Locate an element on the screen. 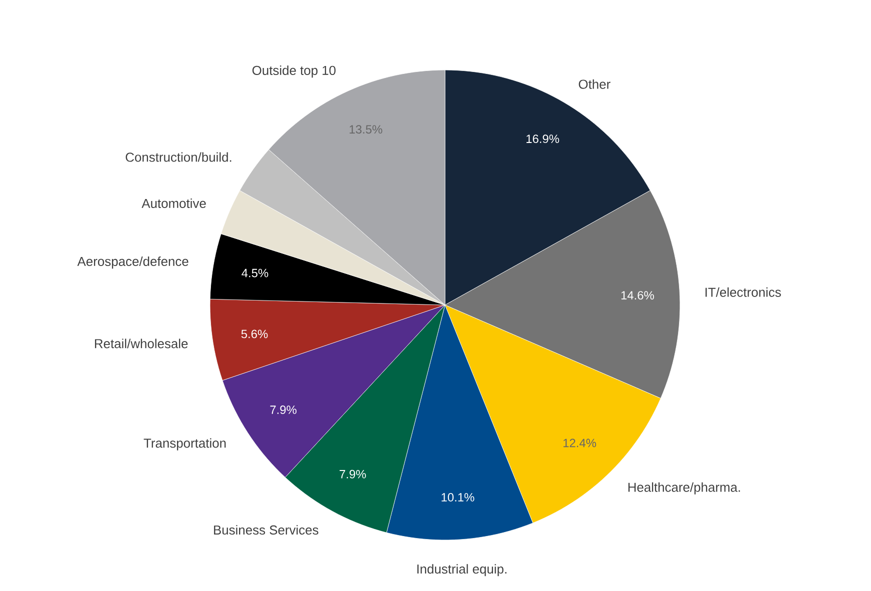 This screenshot has width=871, height=591. slice-label: Automotive is located at coordinates (174, 203).